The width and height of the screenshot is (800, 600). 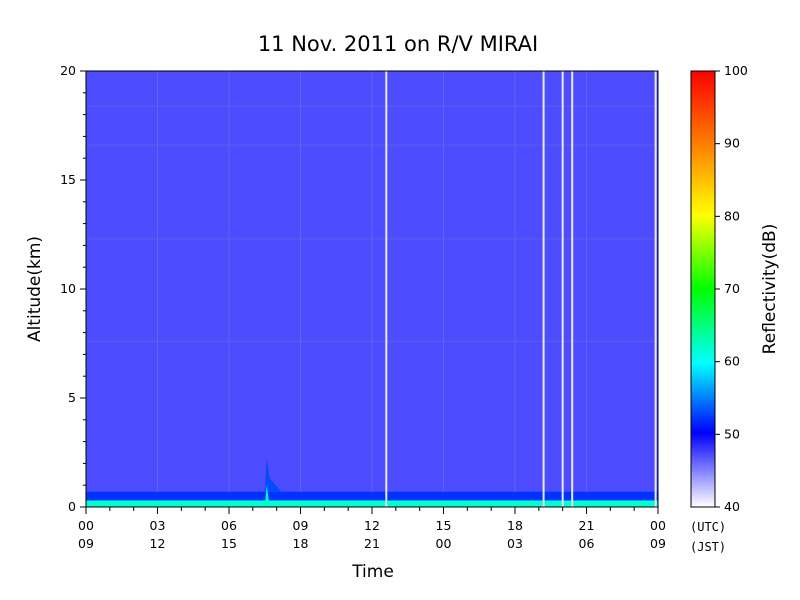 What do you see at coordinates (68, 70) in the screenshot?
I see `y-tick-label: 20` at bounding box center [68, 70].